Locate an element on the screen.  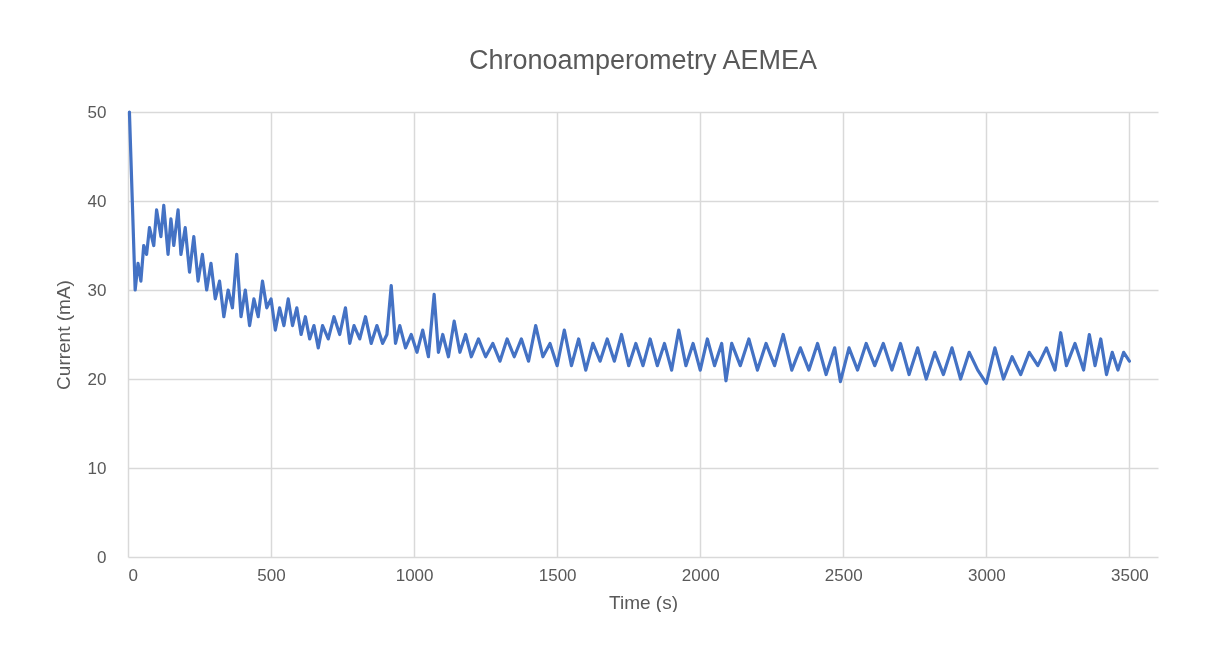
x-tick-label: 1000 is located at coordinates (414, 575).